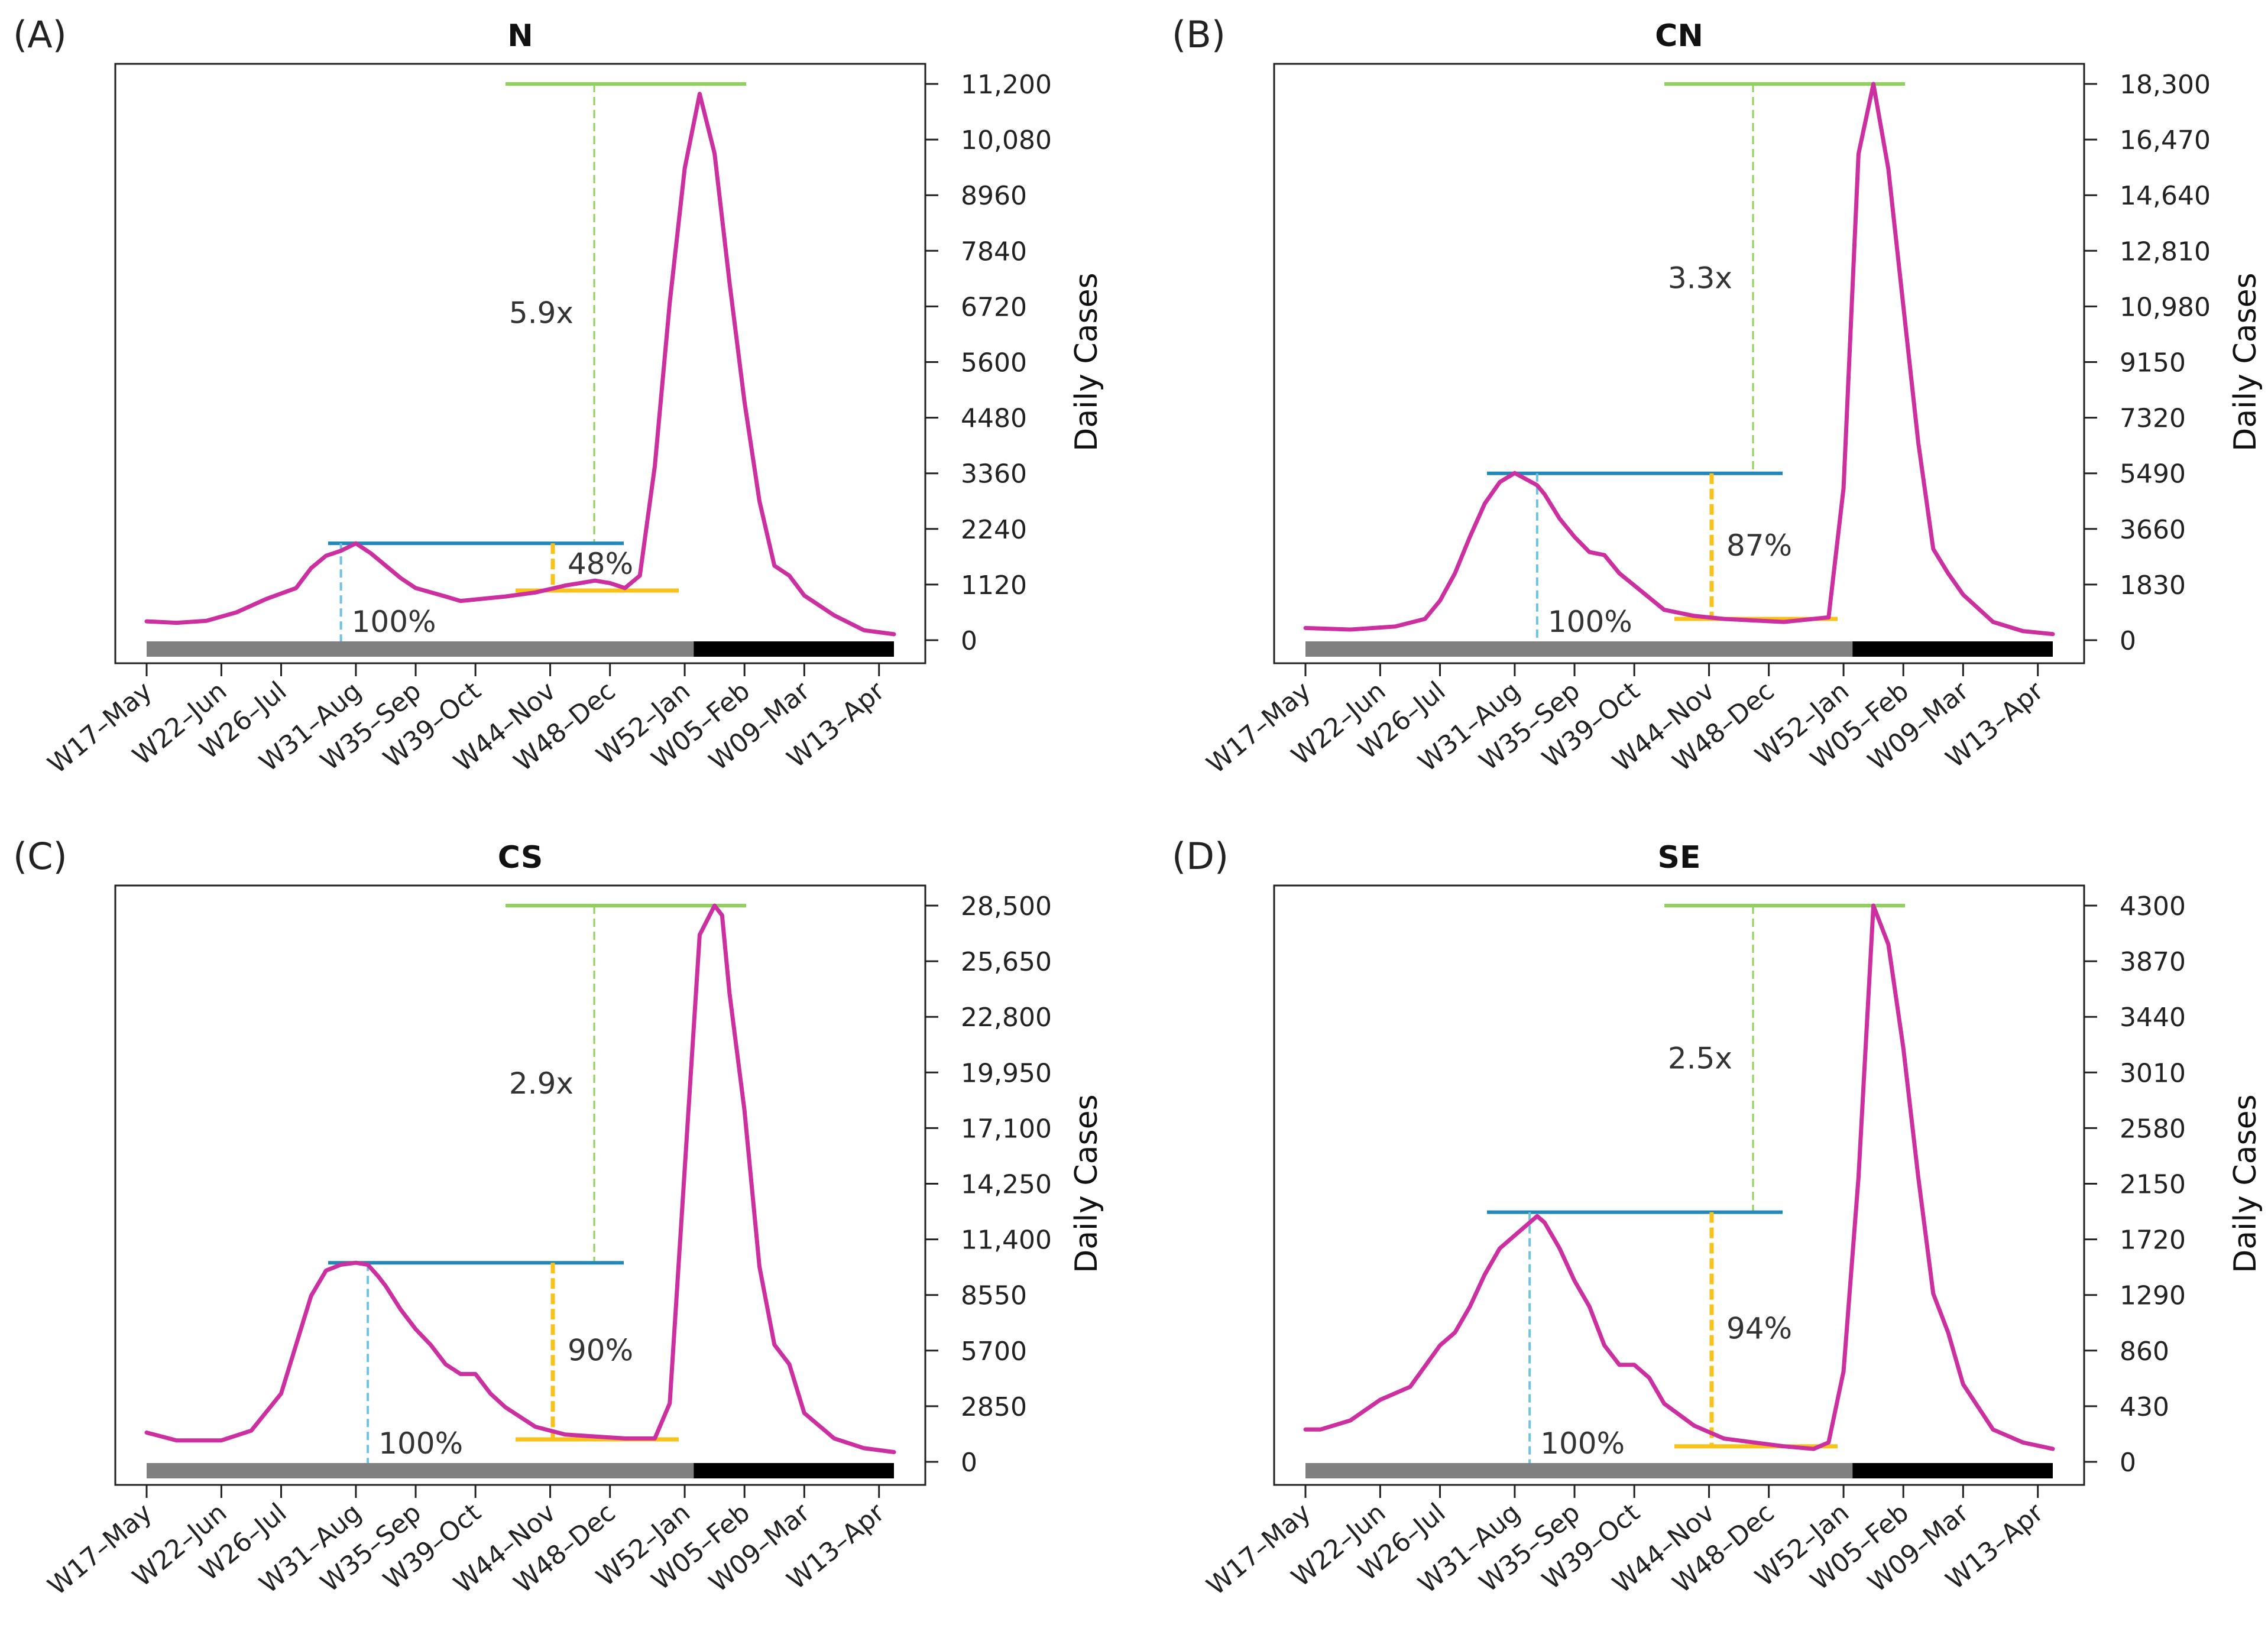  I want to click on y-tick-label: 6720, so click(994, 307).